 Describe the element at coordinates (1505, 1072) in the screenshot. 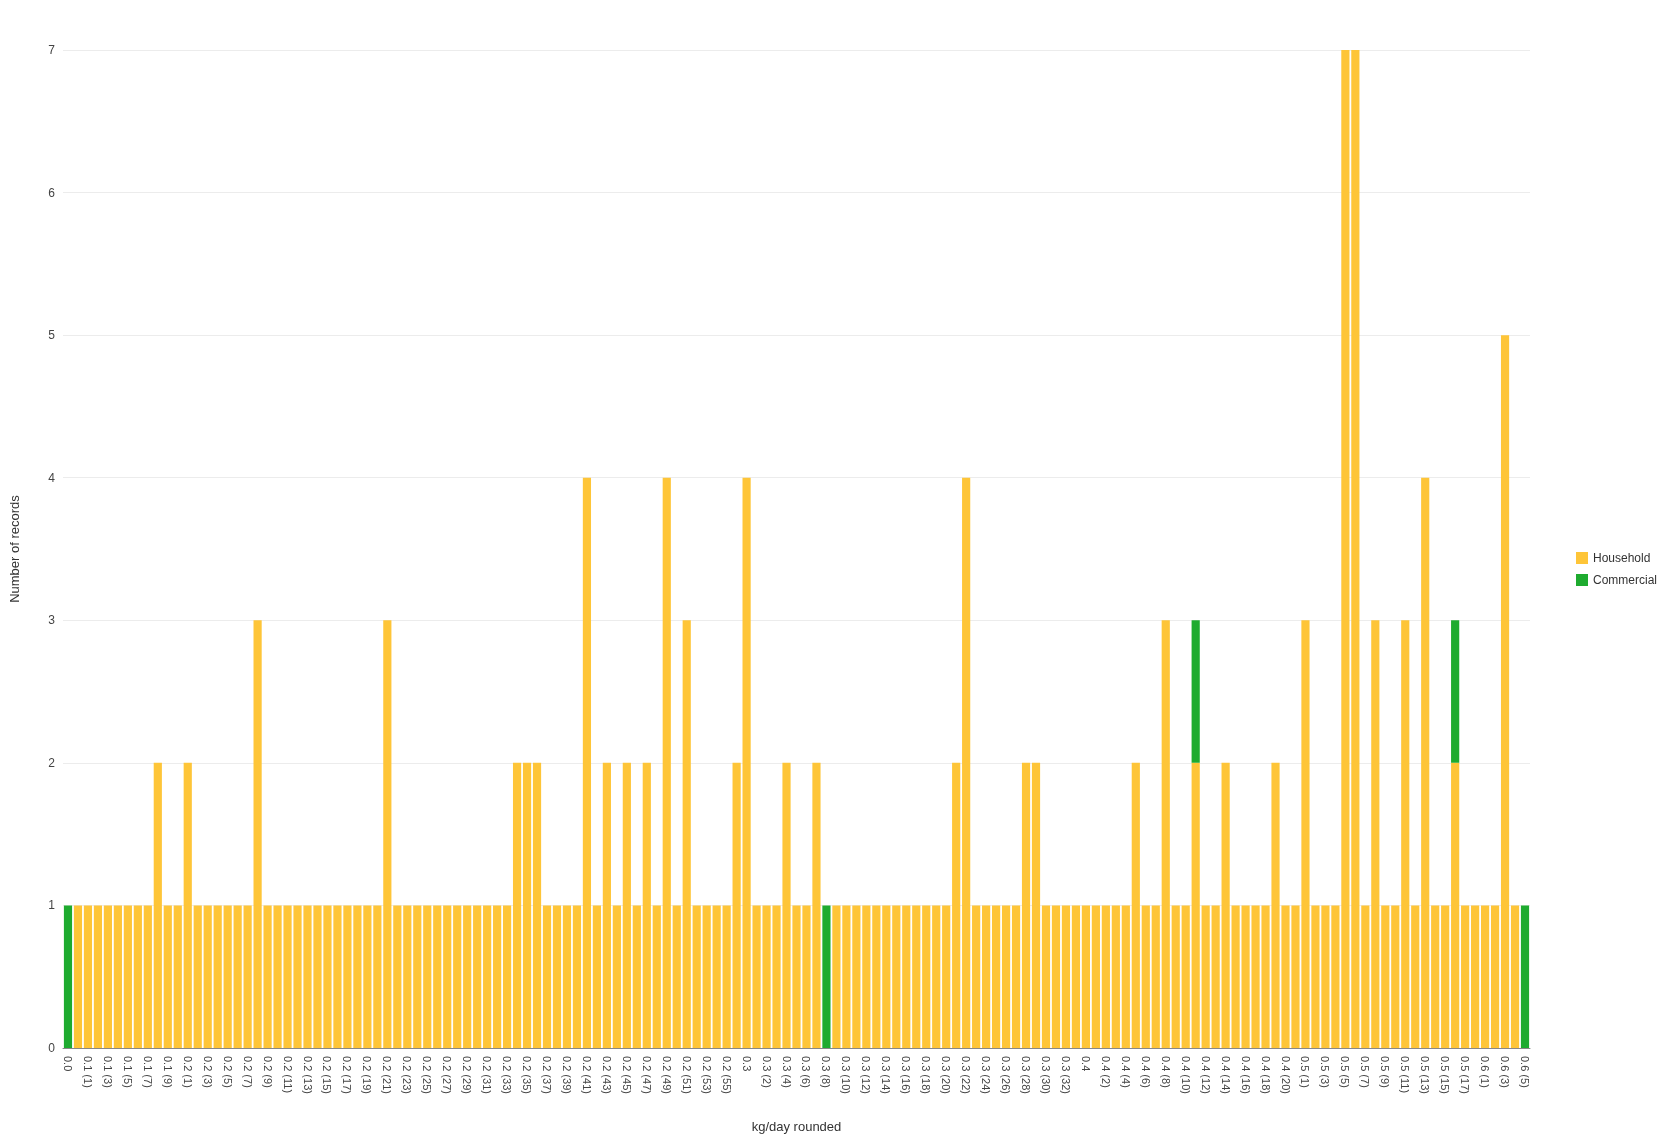

I see `x-tick-label: 0.6 (3)` at that location.